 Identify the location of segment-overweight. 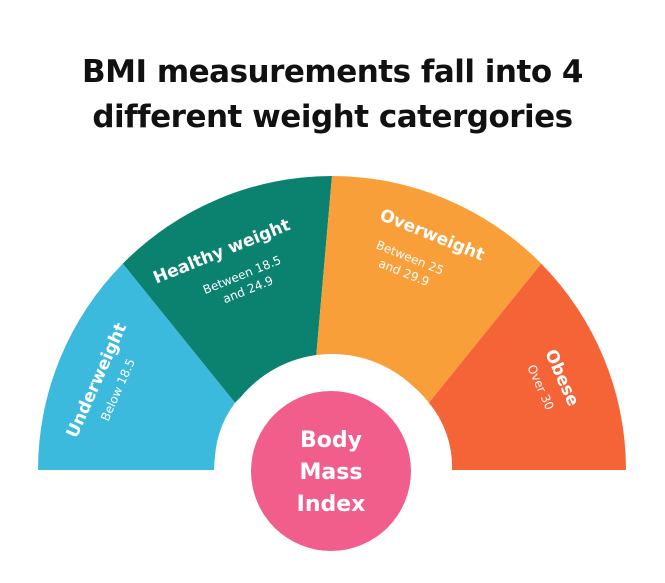
(428, 289).